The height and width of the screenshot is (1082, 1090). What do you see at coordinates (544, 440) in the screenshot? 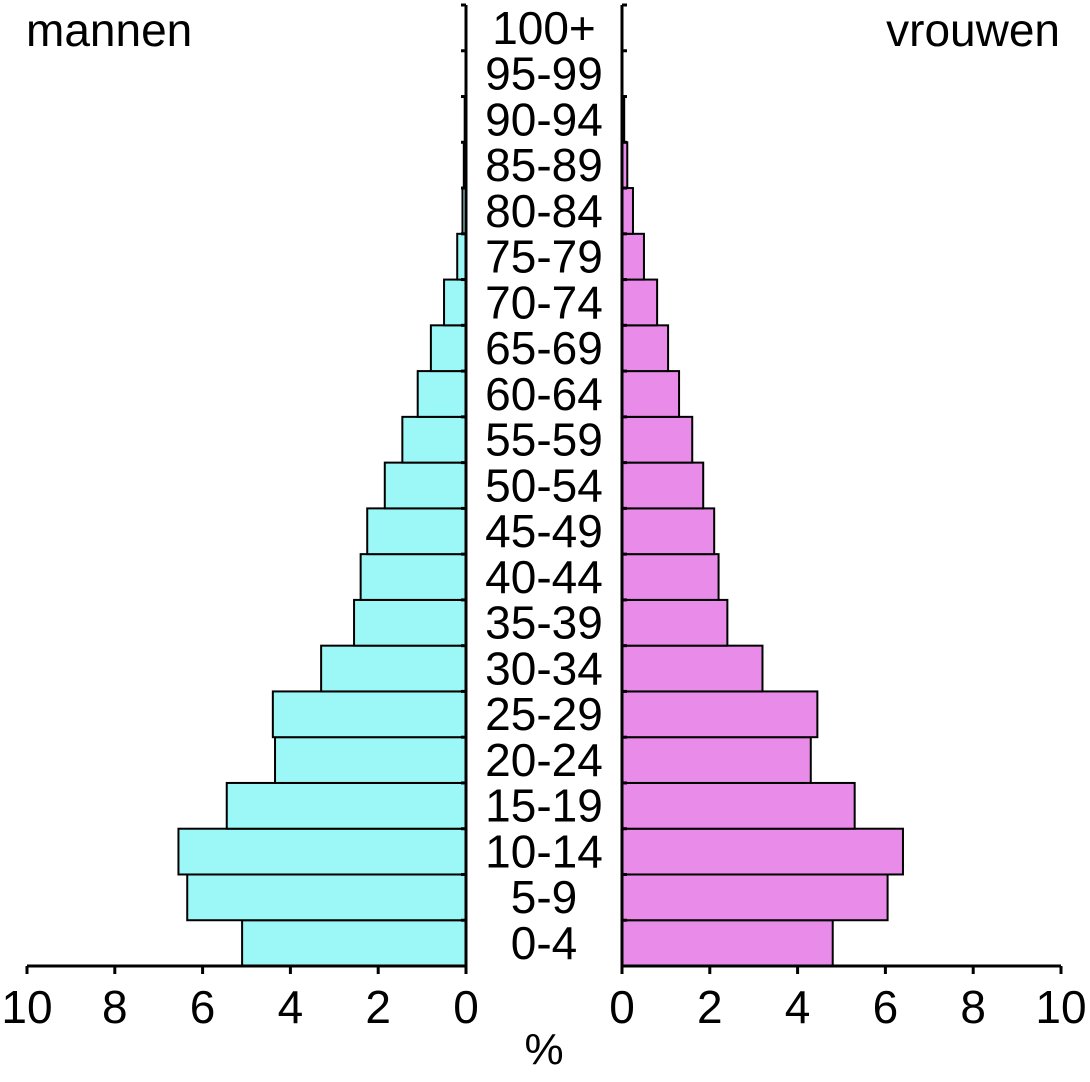
I see `age-label-55-59: 55-59` at bounding box center [544, 440].